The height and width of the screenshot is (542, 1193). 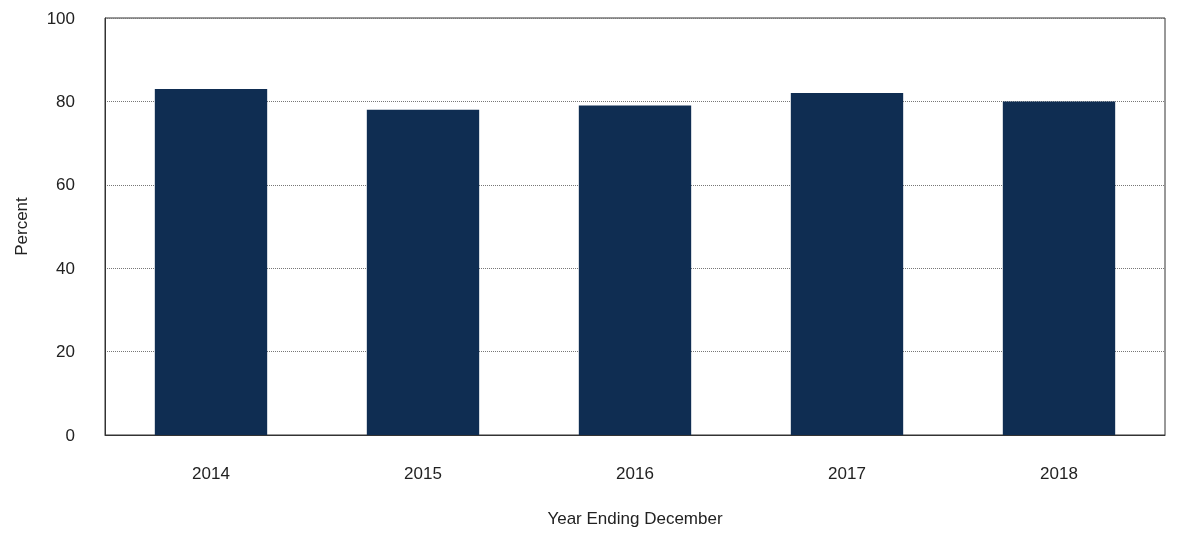 I want to click on y-tick-label: 40, so click(x=65, y=268).